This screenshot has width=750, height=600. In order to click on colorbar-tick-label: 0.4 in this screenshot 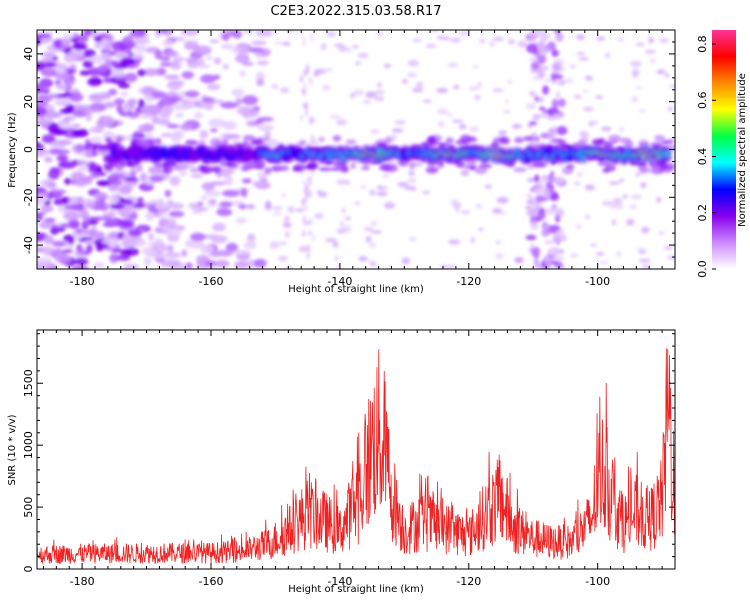, I will do `click(702, 157)`.